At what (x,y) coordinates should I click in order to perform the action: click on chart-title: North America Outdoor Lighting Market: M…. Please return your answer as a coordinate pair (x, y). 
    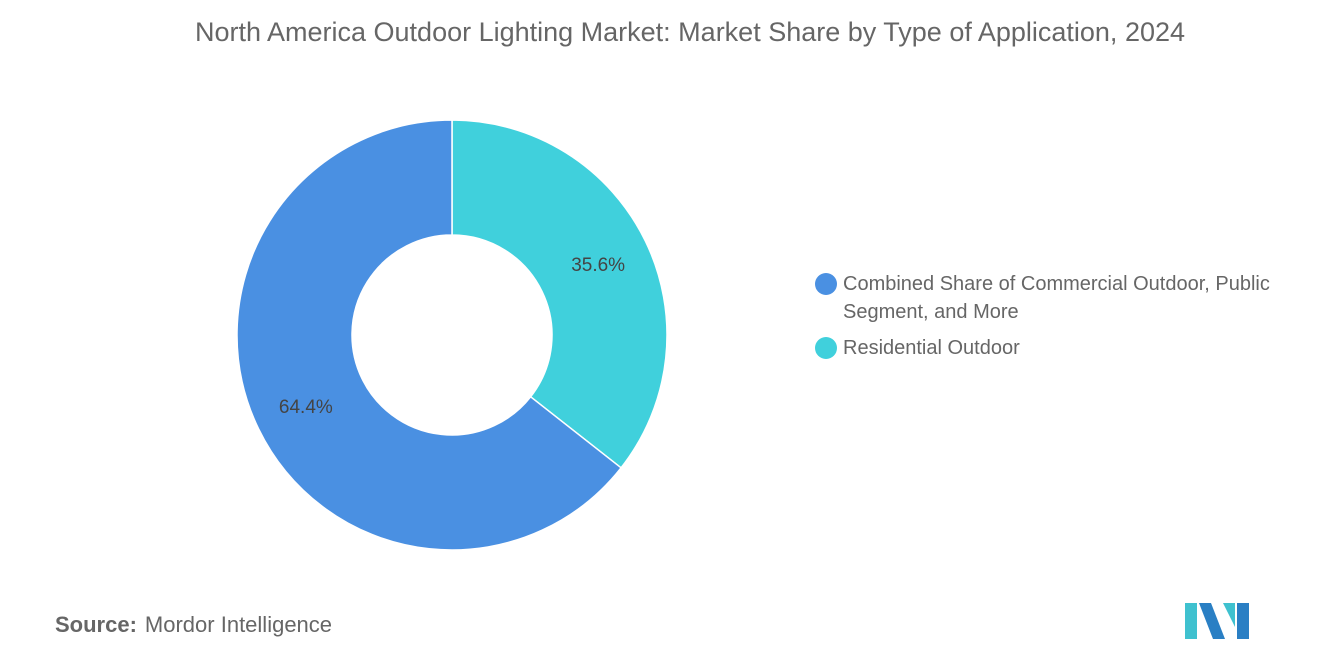
    Looking at the image, I should click on (690, 32).